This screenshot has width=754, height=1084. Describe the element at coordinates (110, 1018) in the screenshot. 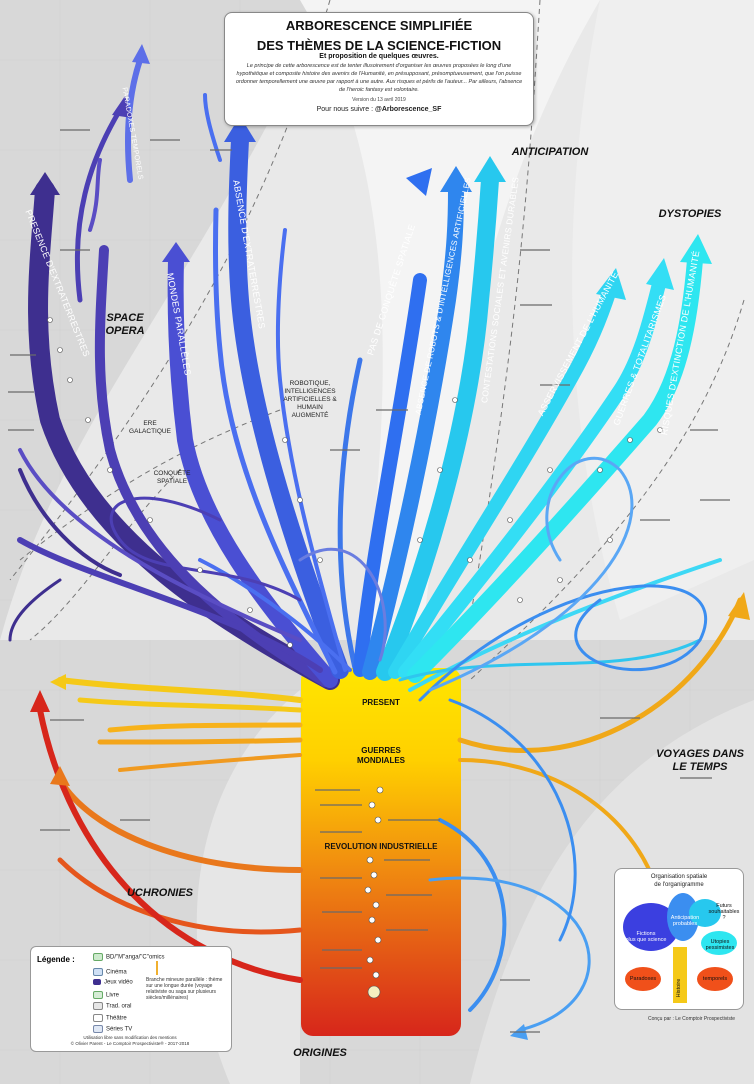

I see `legend-item-theatre: Théâtre` at that location.